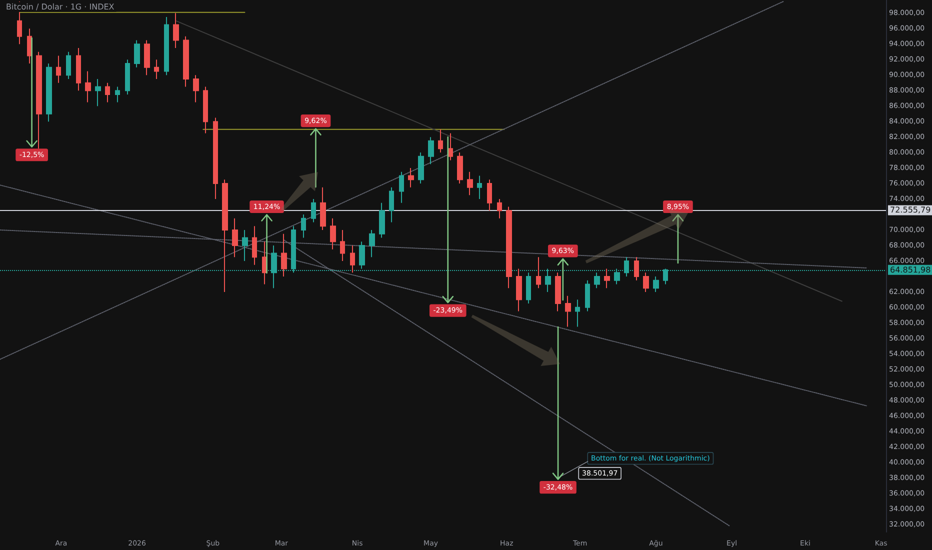 Image resolution: width=932 pixels, height=550 pixels. I want to click on ref-line-label: 72.555,79, so click(910, 210).